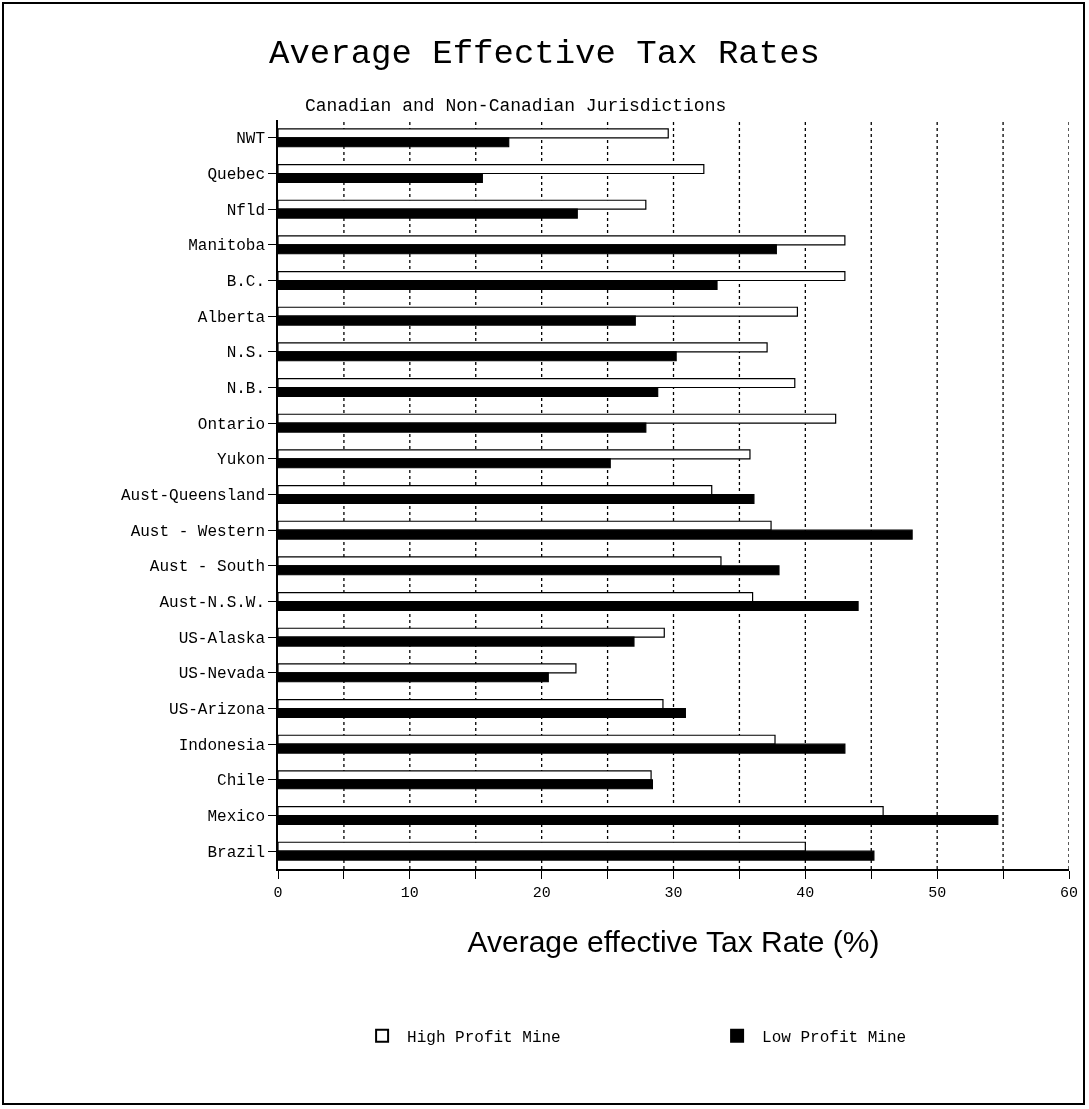 The image size is (1089, 1109). What do you see at coordinates (541, 893) in the screenshot?
I see `x-tick-label: 20` at bounding box center [541, 893].